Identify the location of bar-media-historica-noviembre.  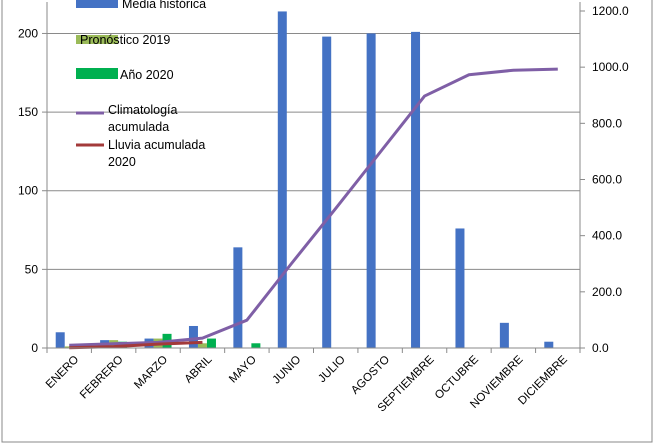
(504, 335).